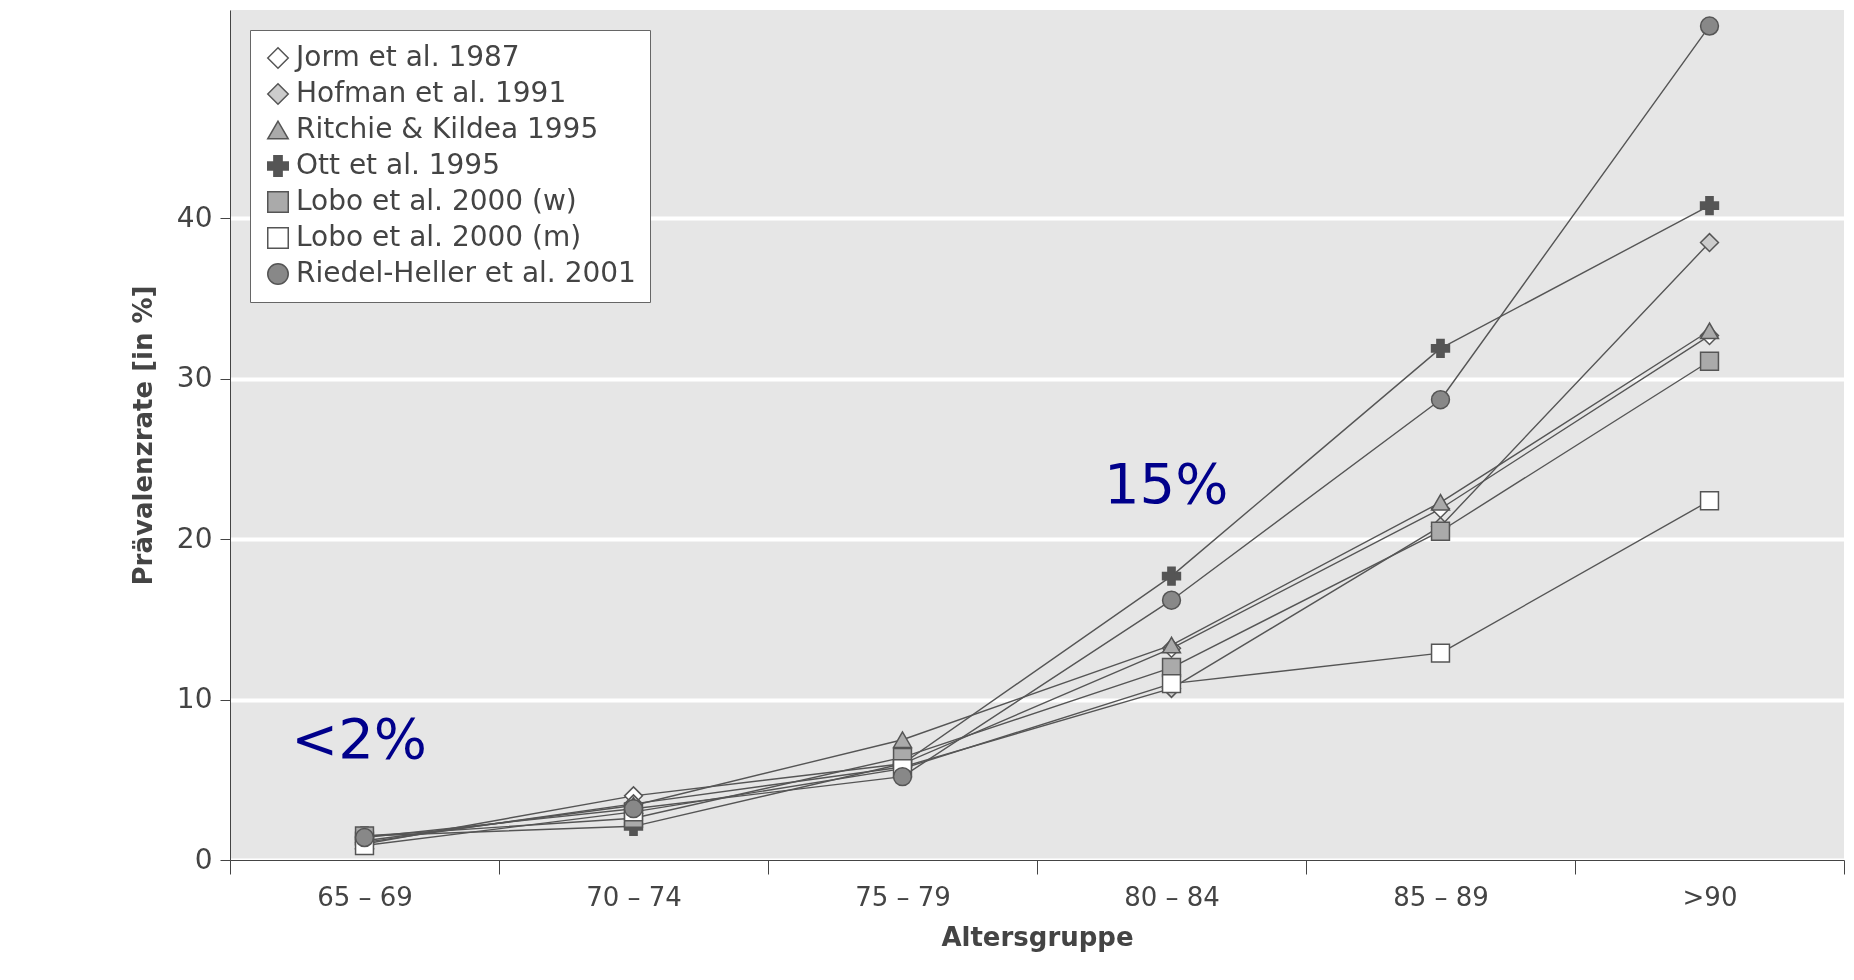 The image size is (1854, 980). I want to click on legend-label: Jorm et al. 1987, so click(407, 56).